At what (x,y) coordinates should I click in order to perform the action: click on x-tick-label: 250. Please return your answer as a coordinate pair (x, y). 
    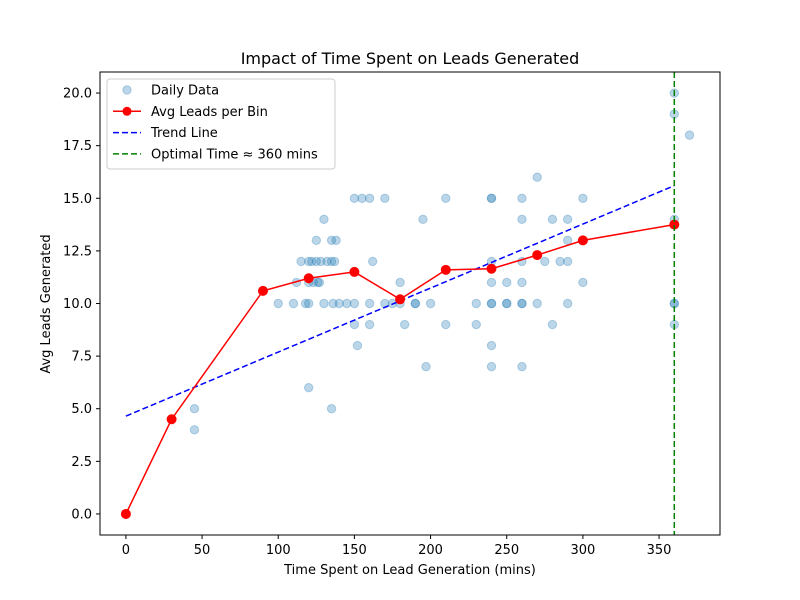
    Looking at the image, I should click on (506, 550).